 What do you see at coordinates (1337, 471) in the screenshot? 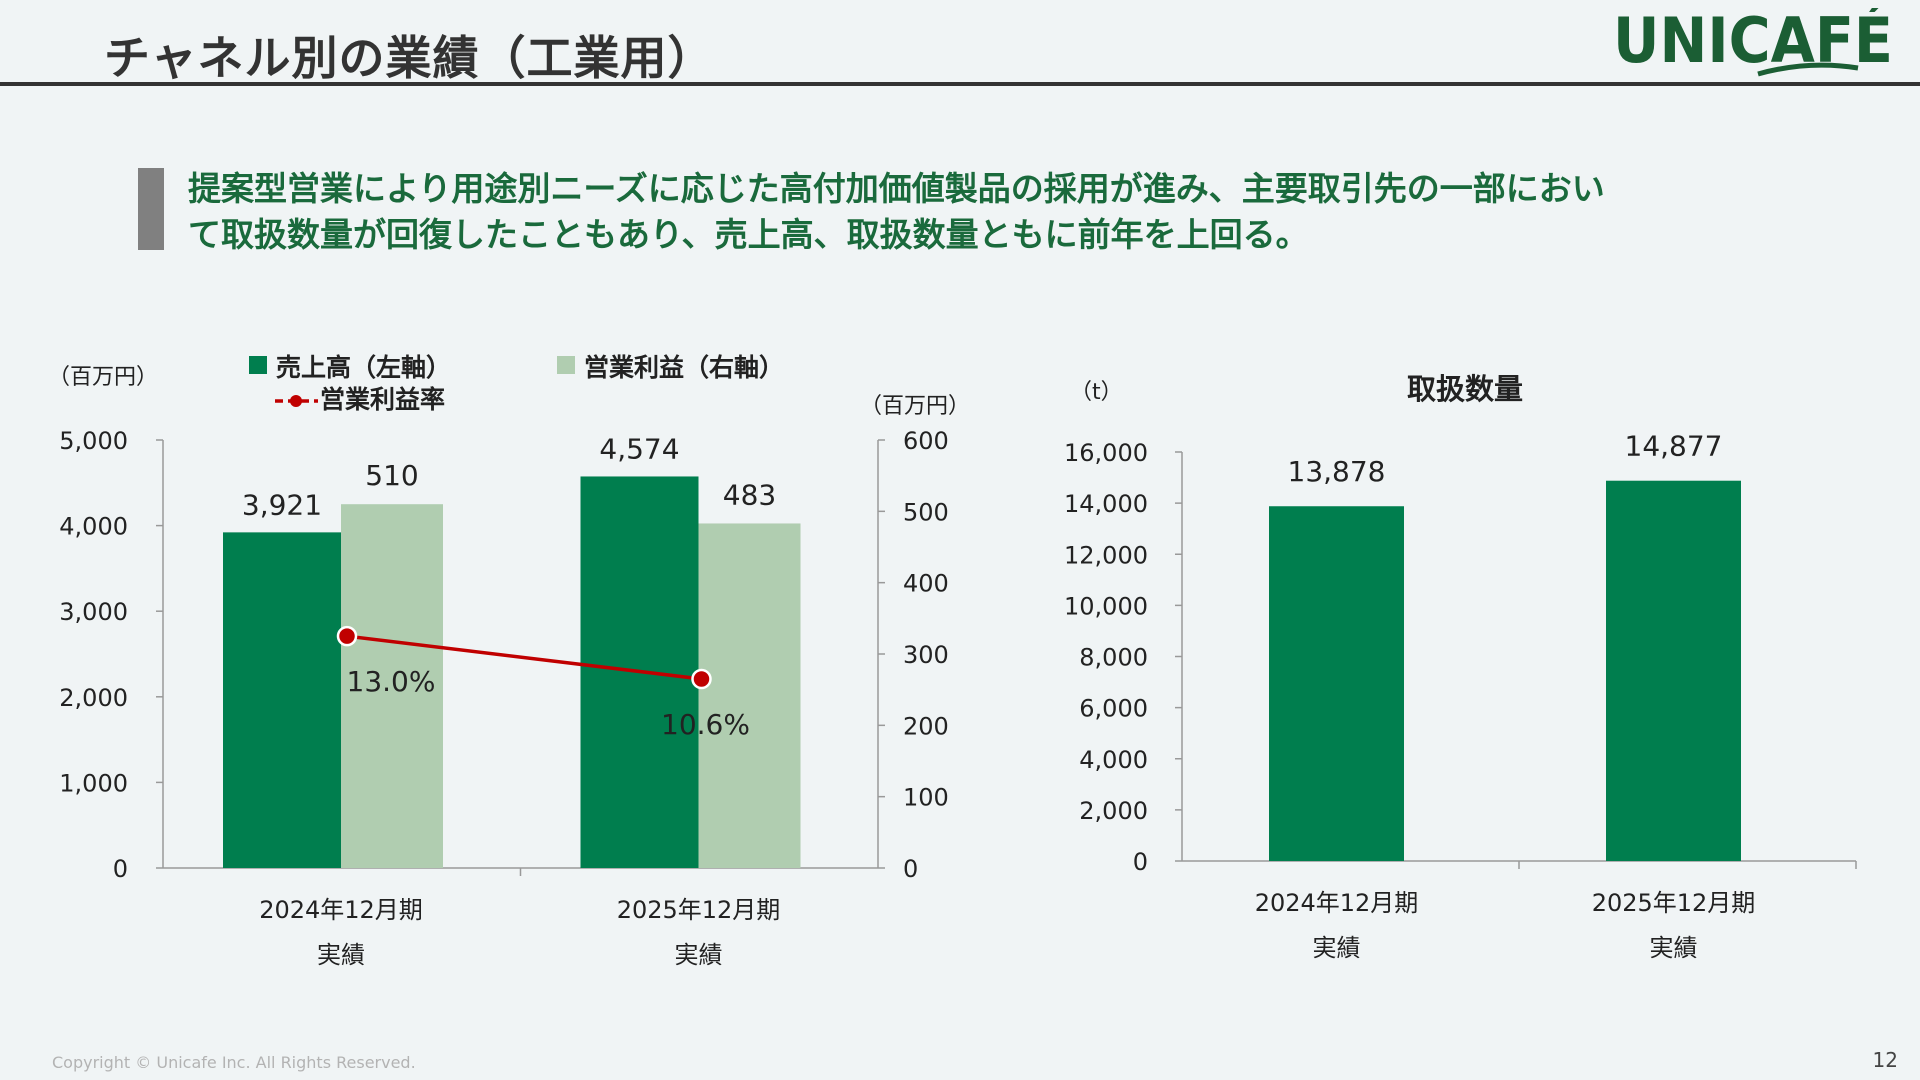
I see `volume-bar-value-label: 13,878` at bounding box center [1337, 471].